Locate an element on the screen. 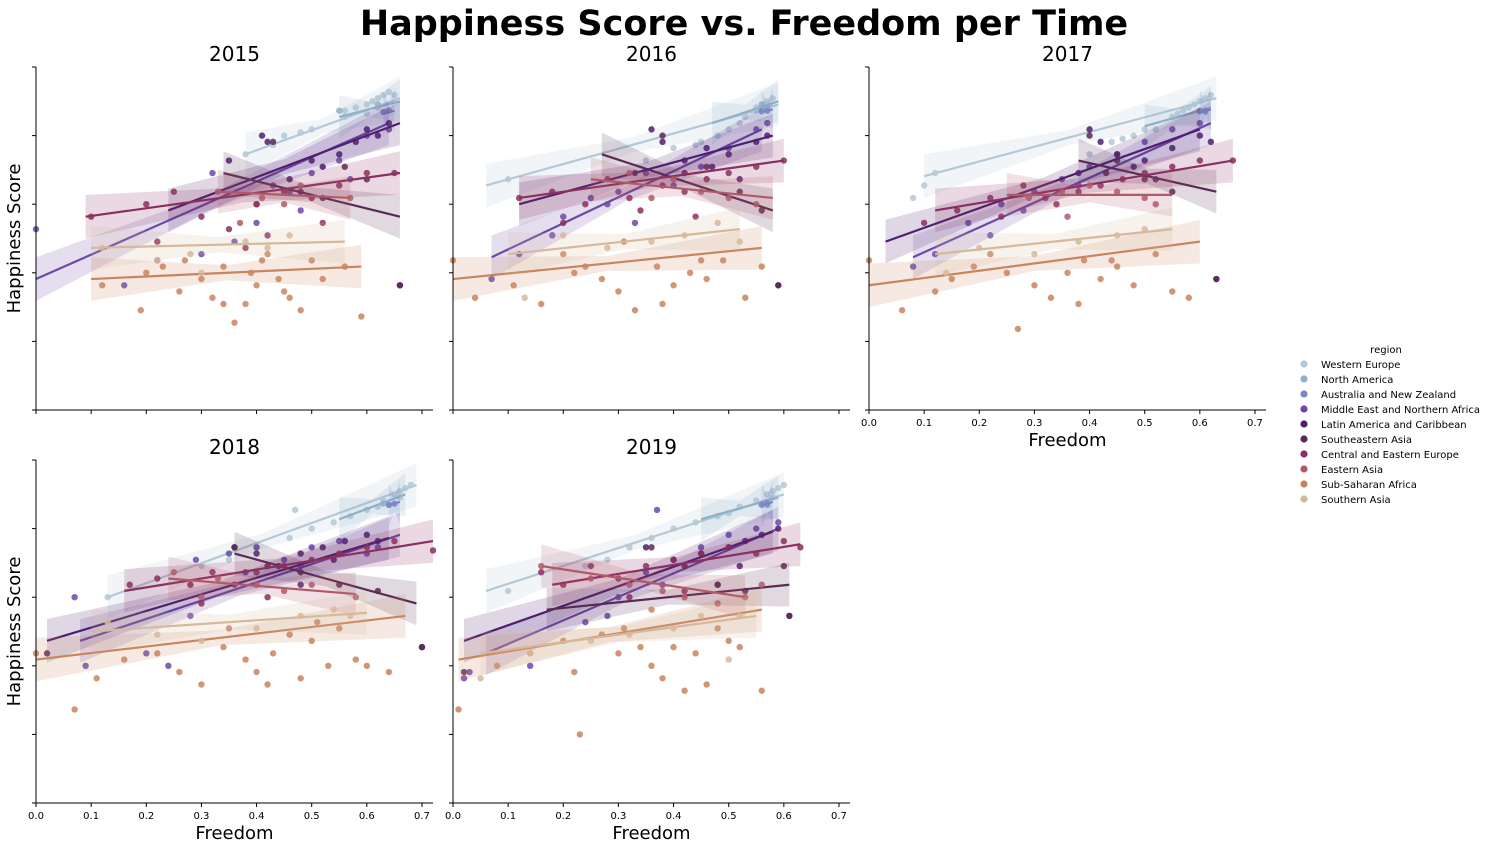  legend-label: Australia and New Zealand is located at coordinates (1388, 395).